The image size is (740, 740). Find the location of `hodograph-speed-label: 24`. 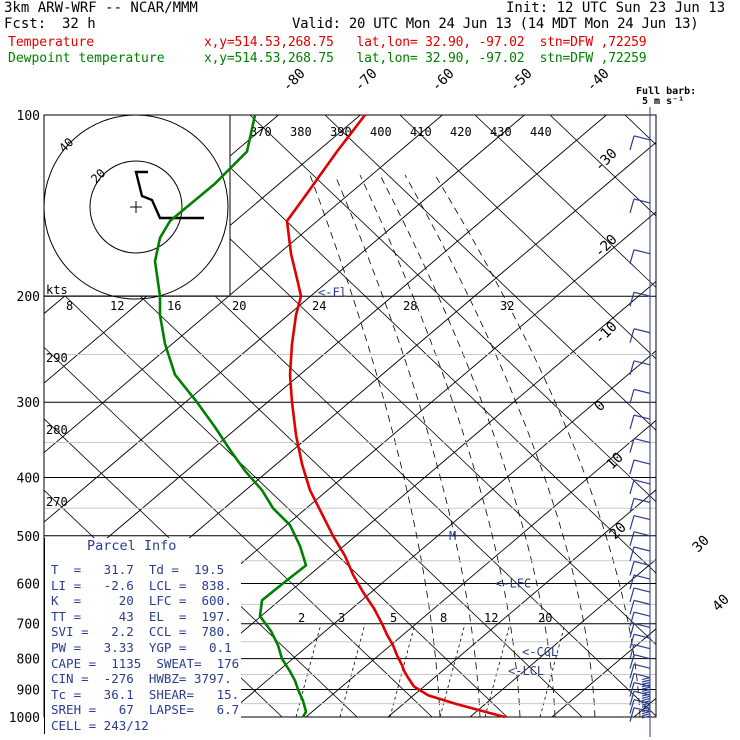

hodograph-speed-label: 24 is located at coordinates (319, 306).